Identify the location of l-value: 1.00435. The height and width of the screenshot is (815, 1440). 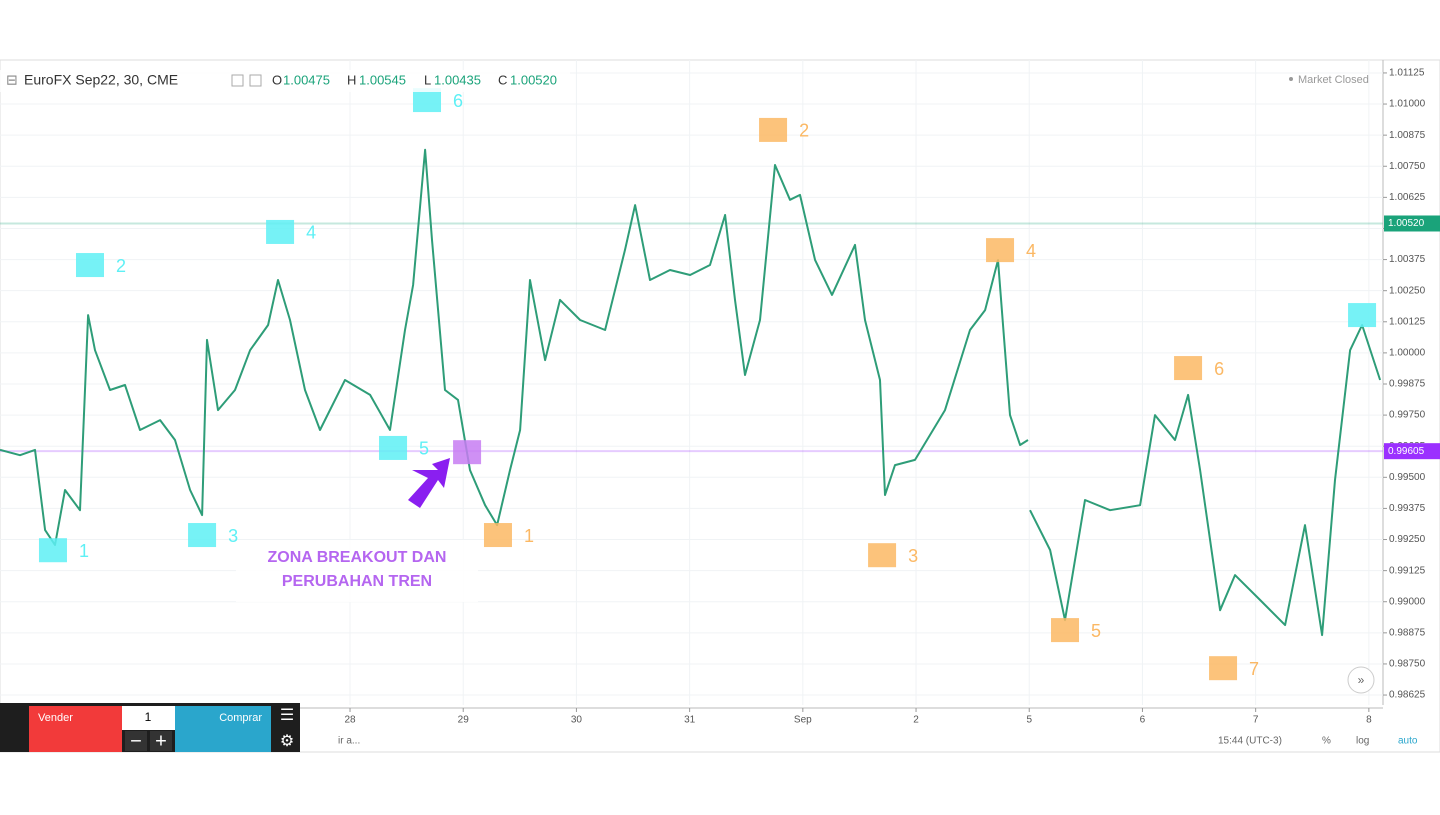
(457, 79).